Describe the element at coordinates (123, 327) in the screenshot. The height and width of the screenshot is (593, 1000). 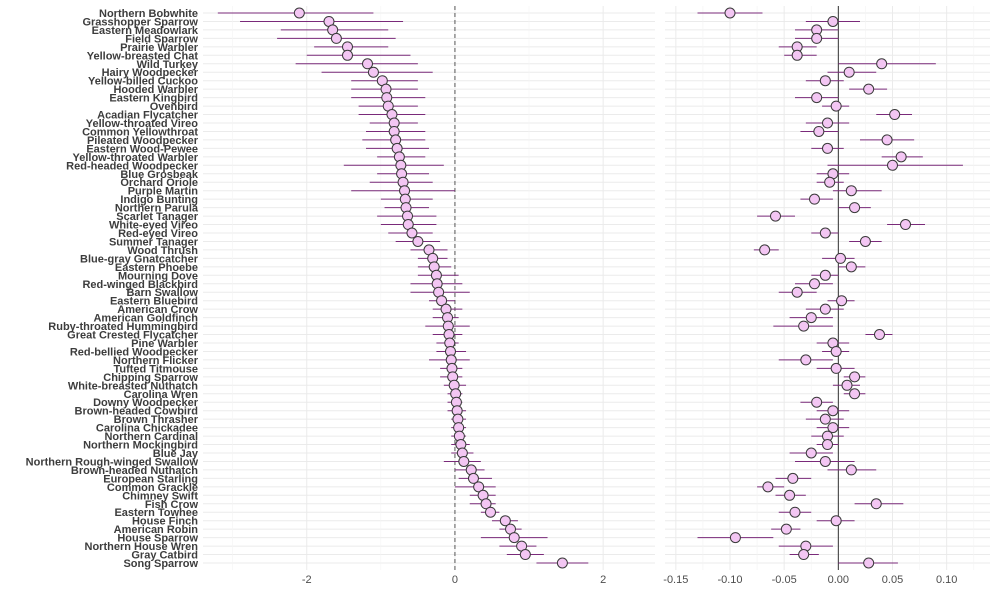
I see `species-label: Ruby-throated Hummingbird` at that location.